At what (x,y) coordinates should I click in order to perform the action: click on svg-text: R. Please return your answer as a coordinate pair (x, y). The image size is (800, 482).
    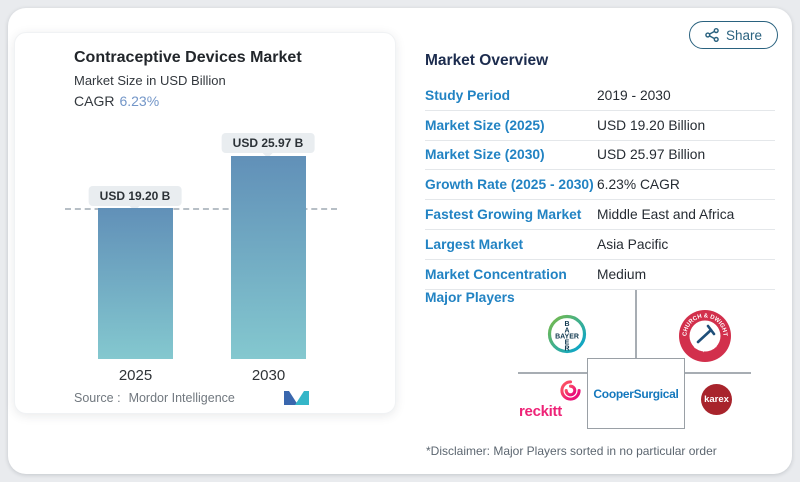
    Looking at the image, I should click on (566, 349).